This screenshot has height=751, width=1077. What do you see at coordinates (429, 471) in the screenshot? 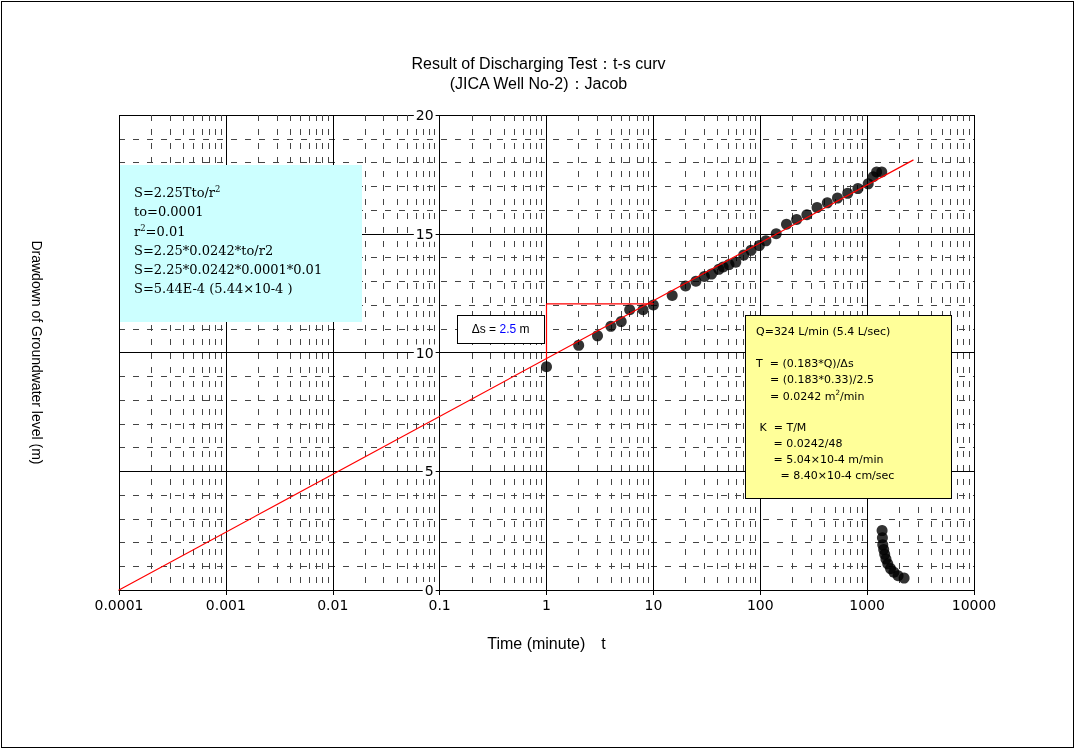
I see `y-tick-label: 5` at bounding box center [429, 471].